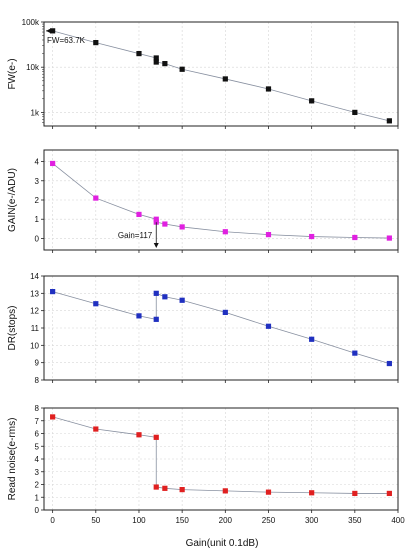 This screenshot has width=416, height=552. I want to click on annotation-label: Gain=117, so click(135, 235).